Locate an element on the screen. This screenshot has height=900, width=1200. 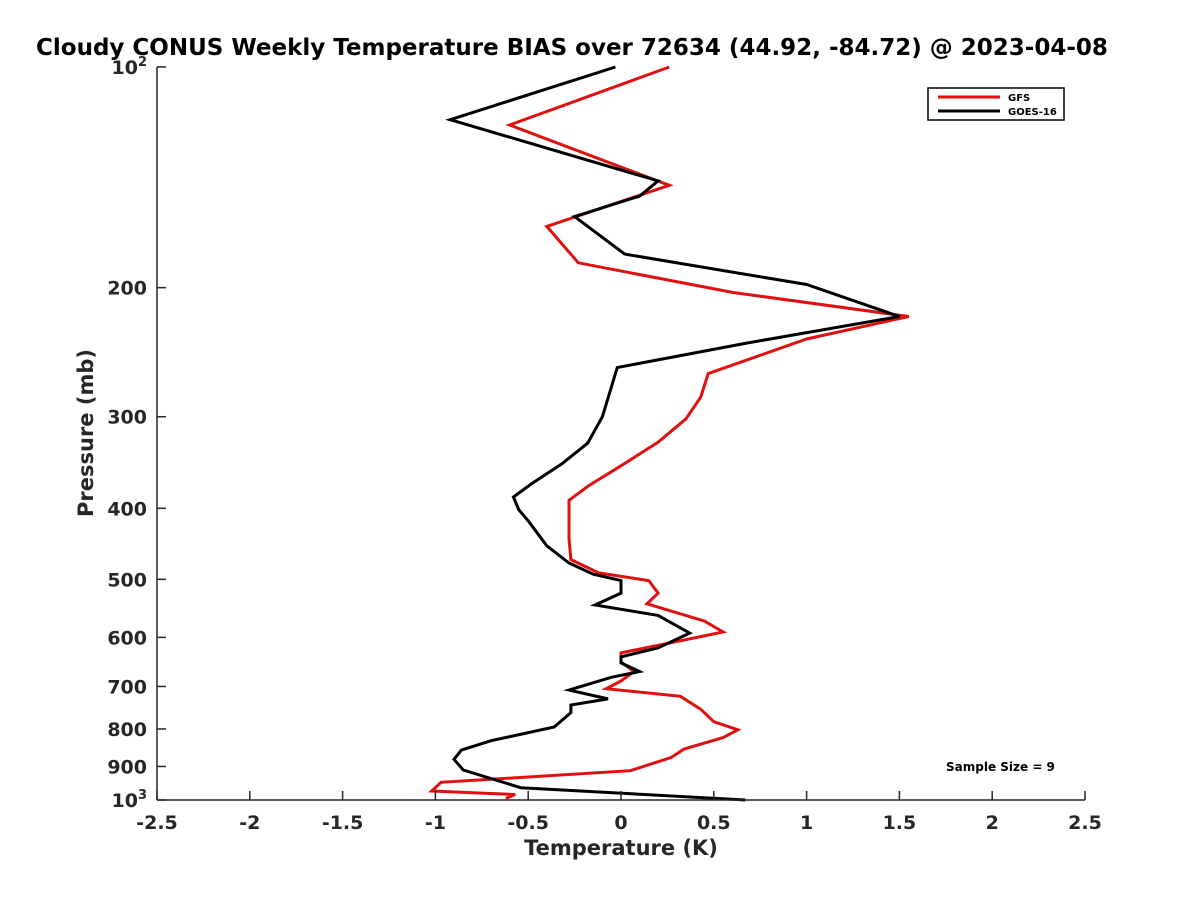
x-tick-label: 1.5 is located at coordinates (900, 823).